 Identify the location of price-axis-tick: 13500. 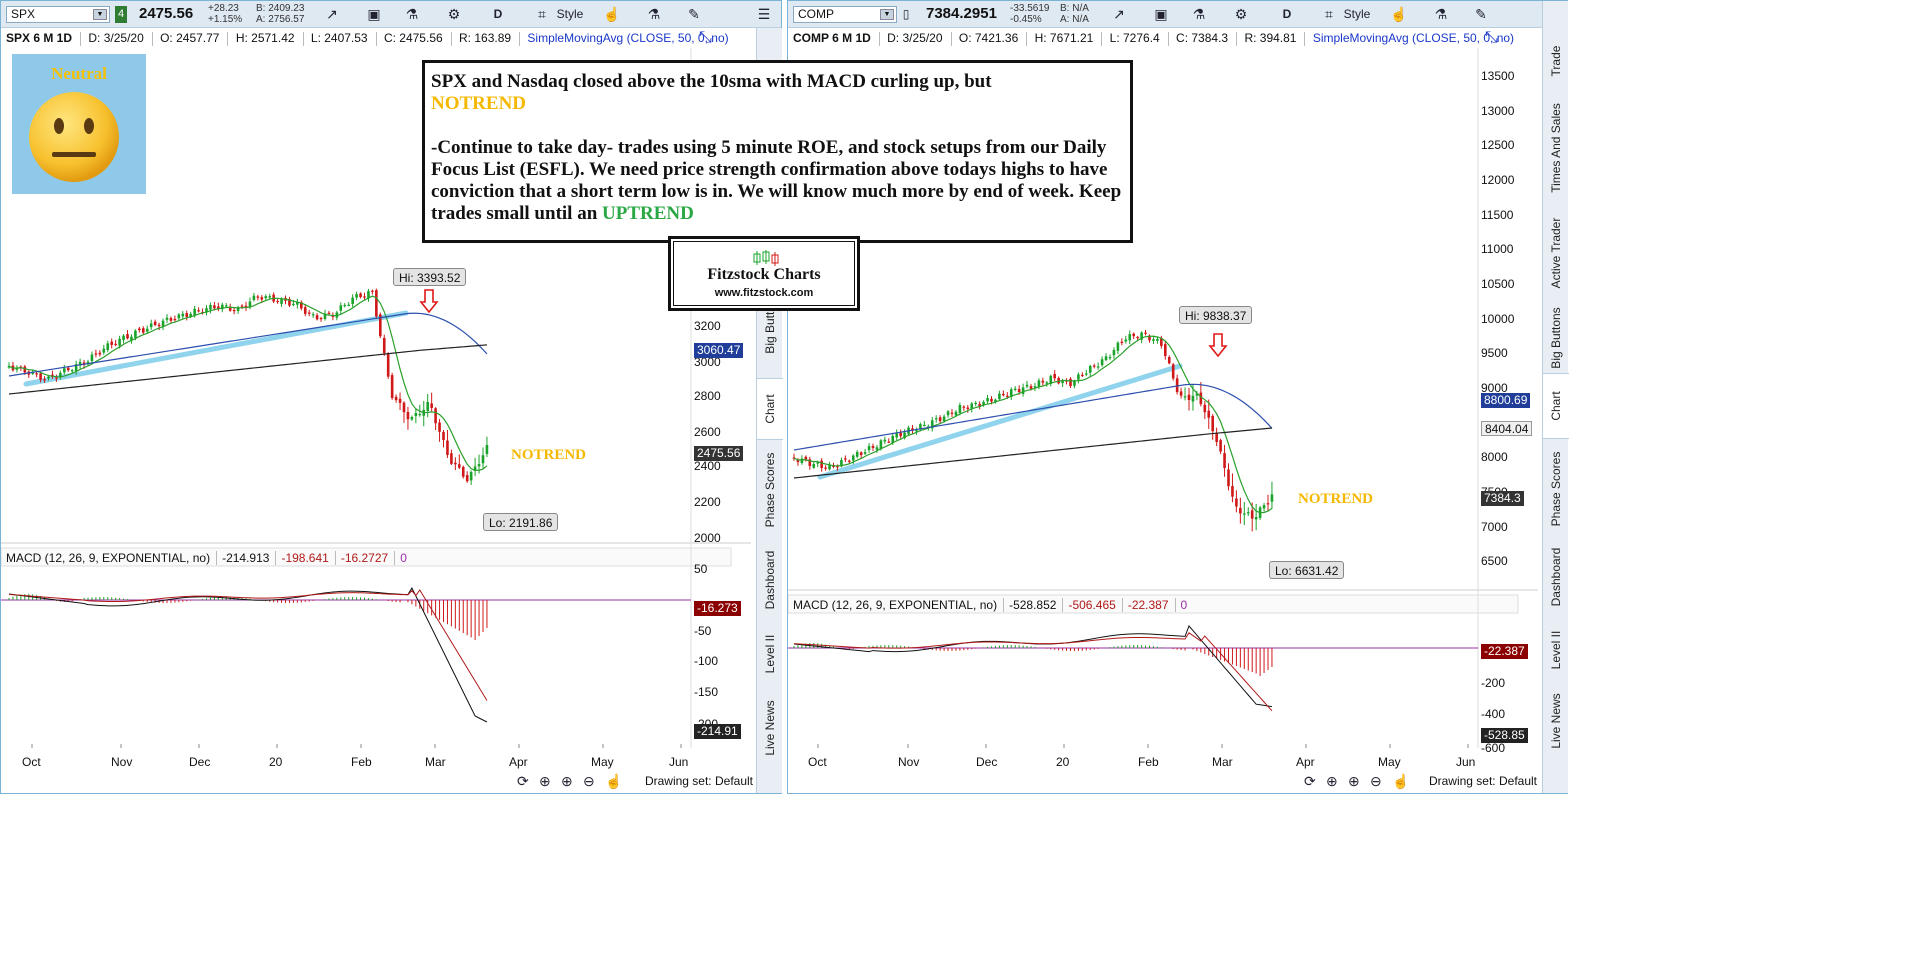
(1498, 76).